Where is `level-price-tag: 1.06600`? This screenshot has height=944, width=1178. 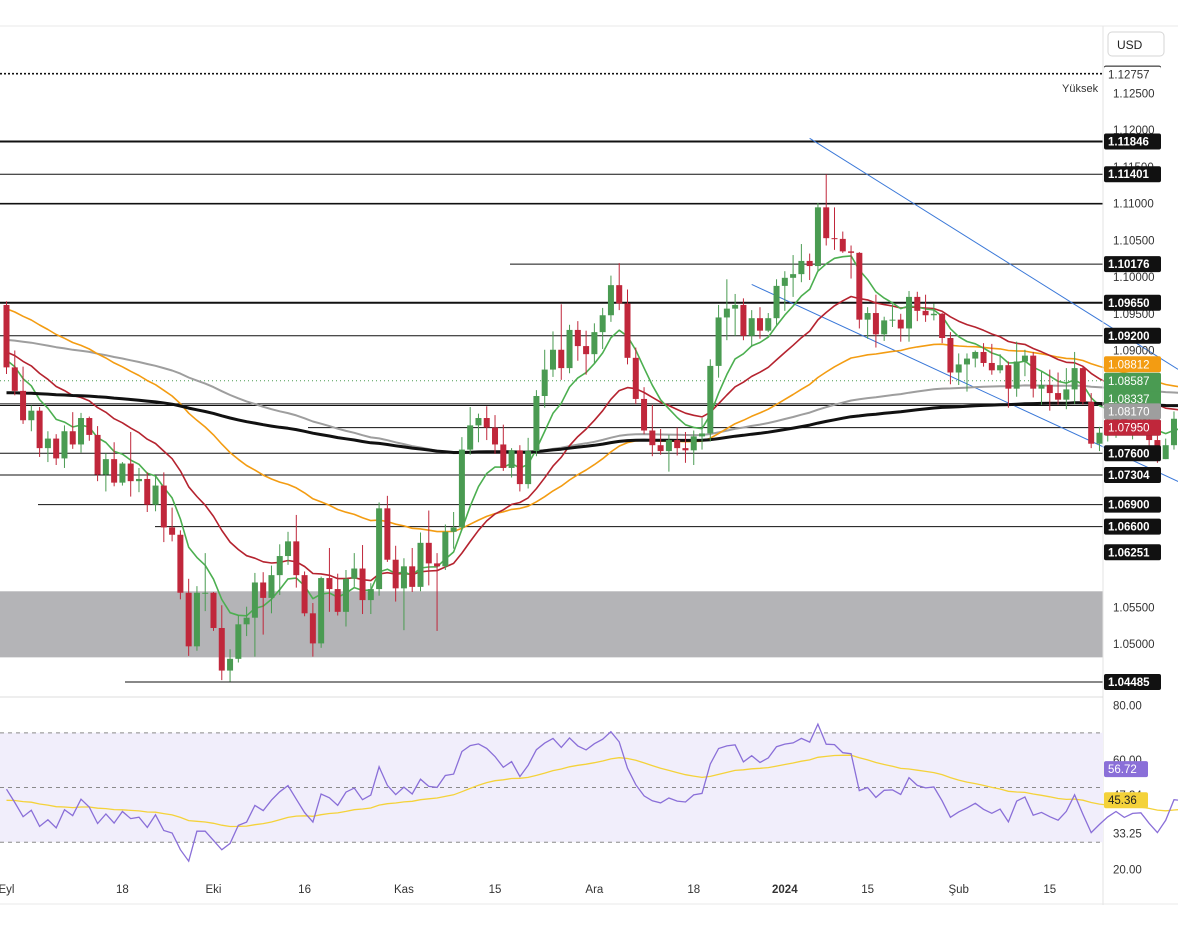 level-price-tag: 1.06600 is located at coordinates (1132, 527).